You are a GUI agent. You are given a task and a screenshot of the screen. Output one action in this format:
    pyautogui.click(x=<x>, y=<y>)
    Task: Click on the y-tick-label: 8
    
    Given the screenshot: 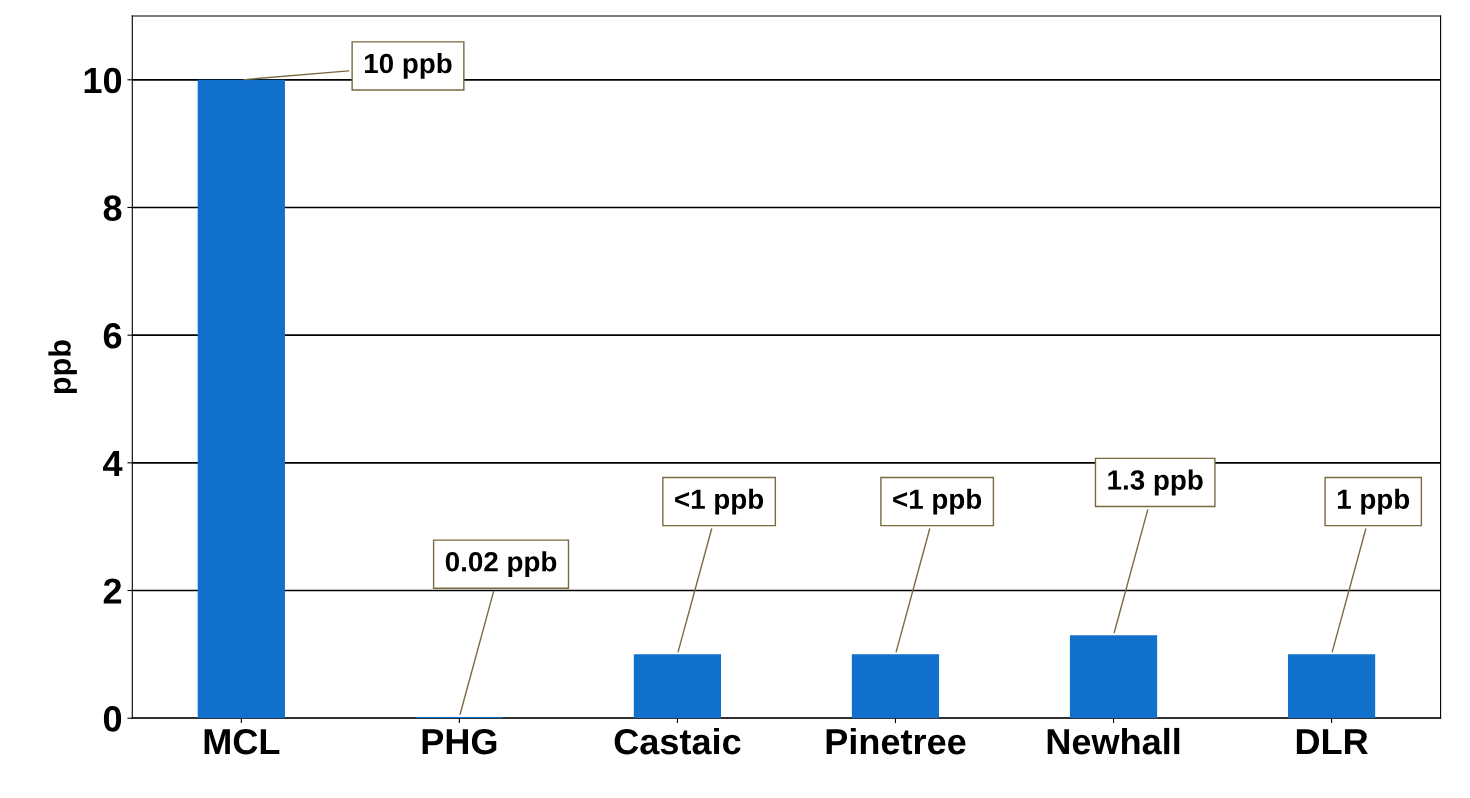 What is the action you would take?
    pyautogui.click(x=112, y=208)
    